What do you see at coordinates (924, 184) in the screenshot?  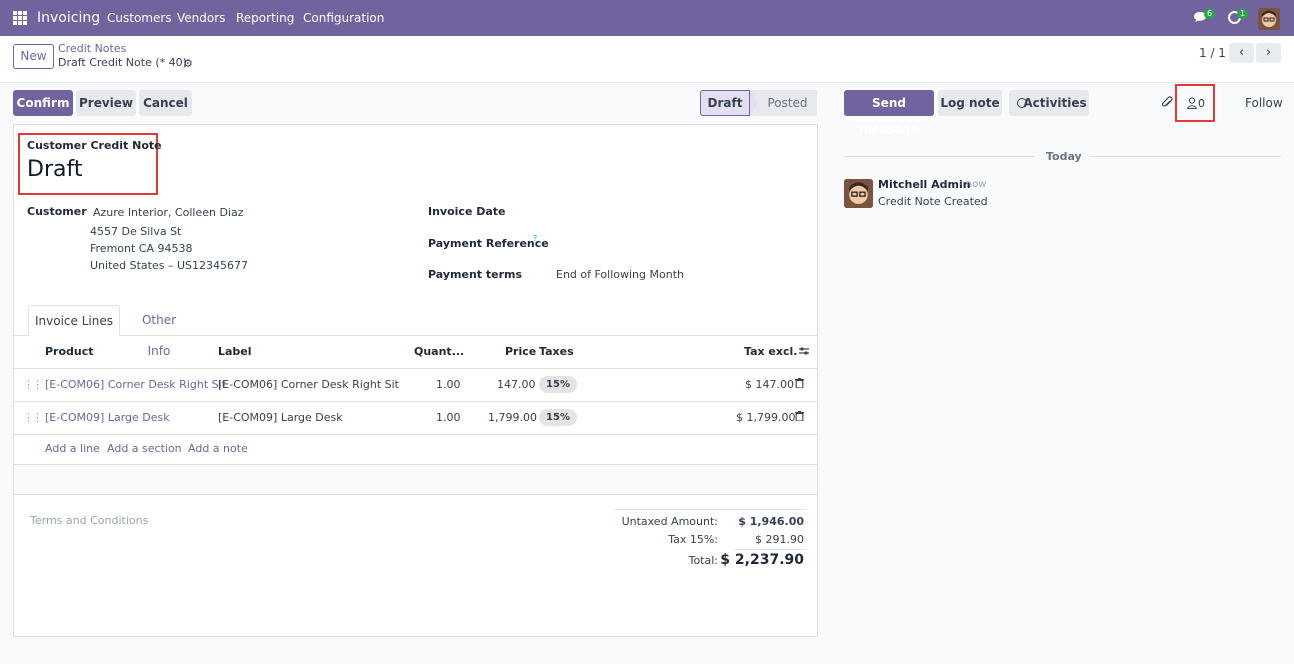 I see `message-author: Mitchell Admin` at bounding box center [924, 184].